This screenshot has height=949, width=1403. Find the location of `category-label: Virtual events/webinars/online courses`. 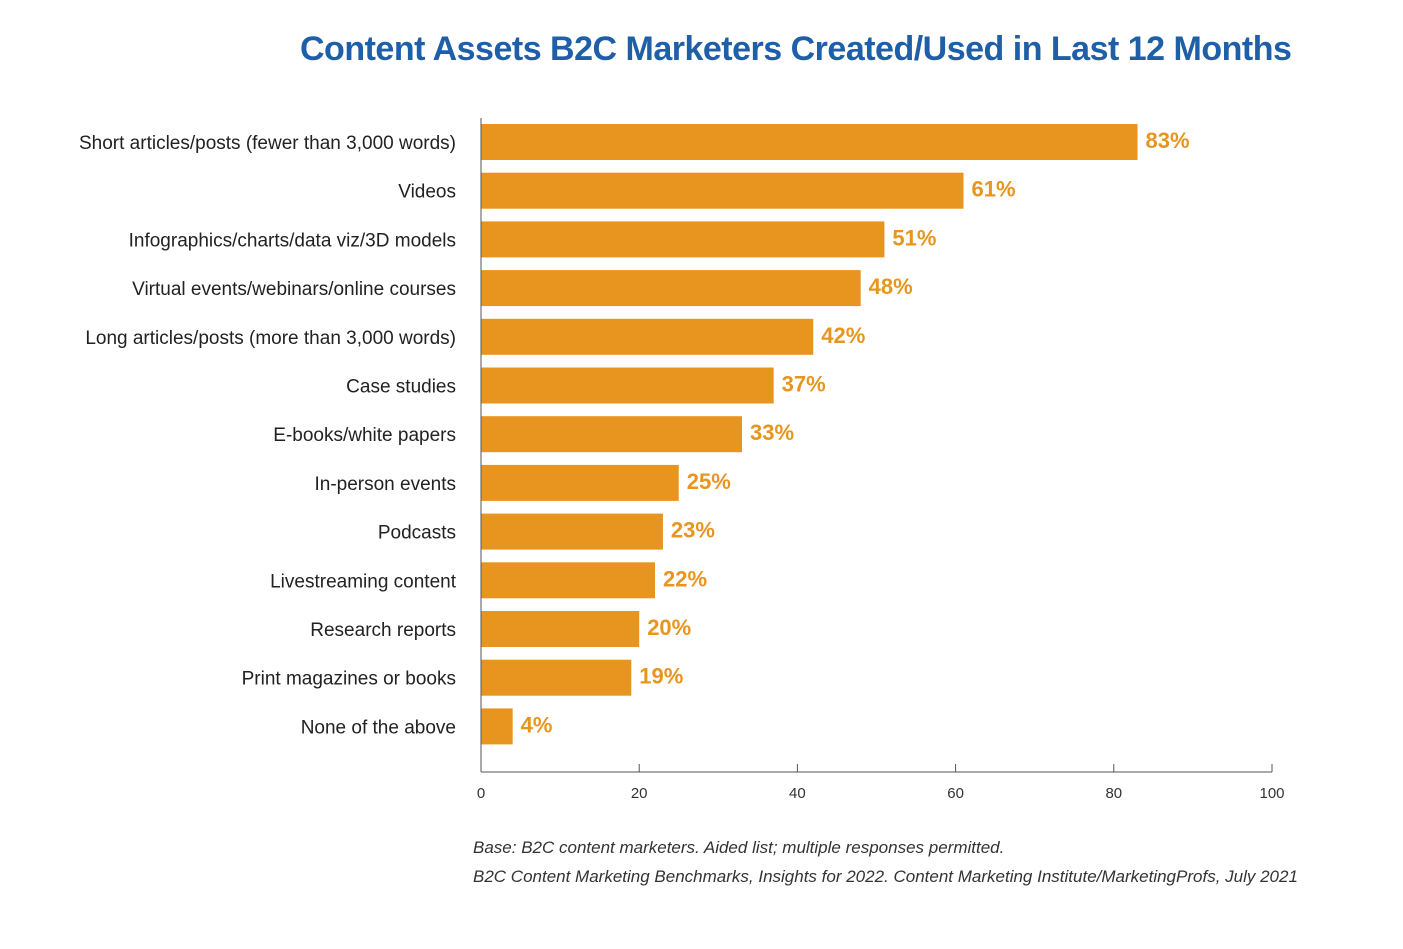

category-label: Virtual events/webinars/online courses is located at coordinates (294, 289).